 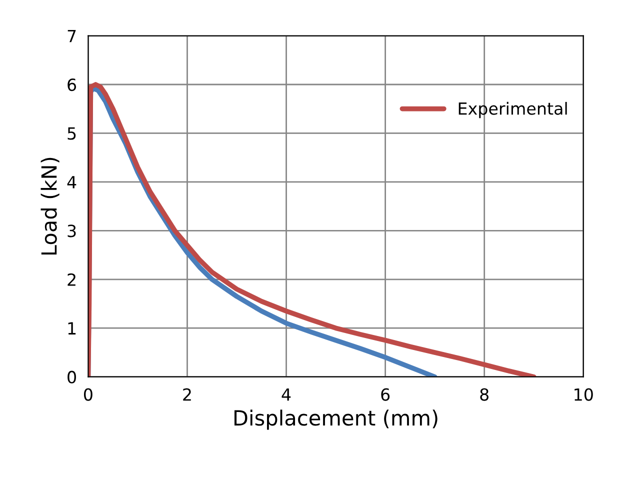 What do you see at coordinates (512, 110) in the screenshot?
I see `legend-label: Experimental` at bounding box center [512, 110].